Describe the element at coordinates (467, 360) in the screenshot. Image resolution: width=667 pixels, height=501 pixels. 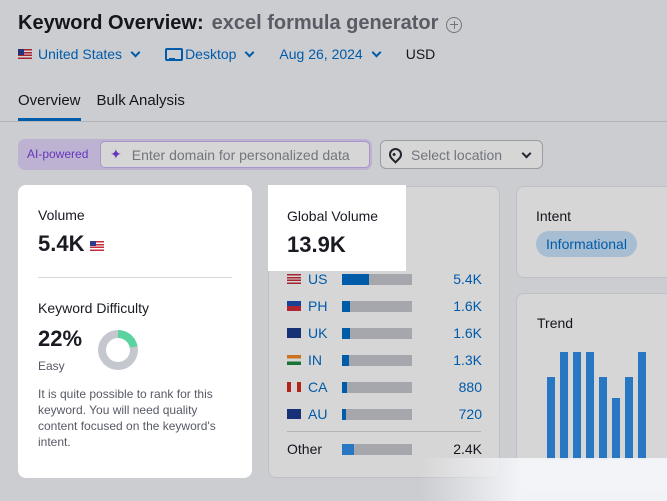
I see `country-value: 1.3K` at that location.